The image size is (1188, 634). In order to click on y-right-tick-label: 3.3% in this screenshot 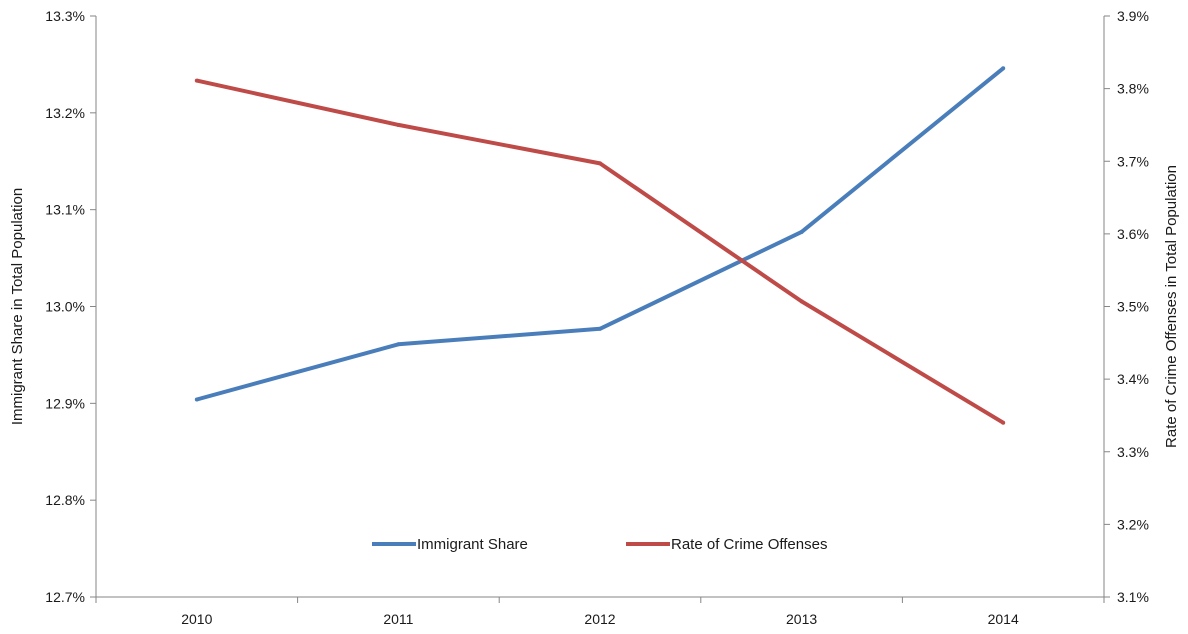, I will do `click(1133, 452)`.